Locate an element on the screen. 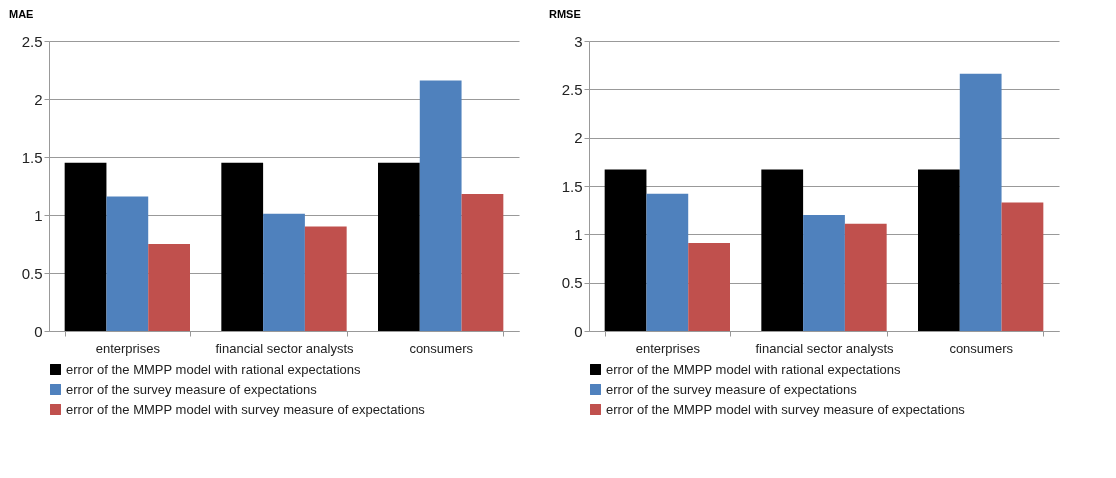 The height and width of the screenshot is (478, 1116). chart-title: MAE is located at coordinates (21, 14).